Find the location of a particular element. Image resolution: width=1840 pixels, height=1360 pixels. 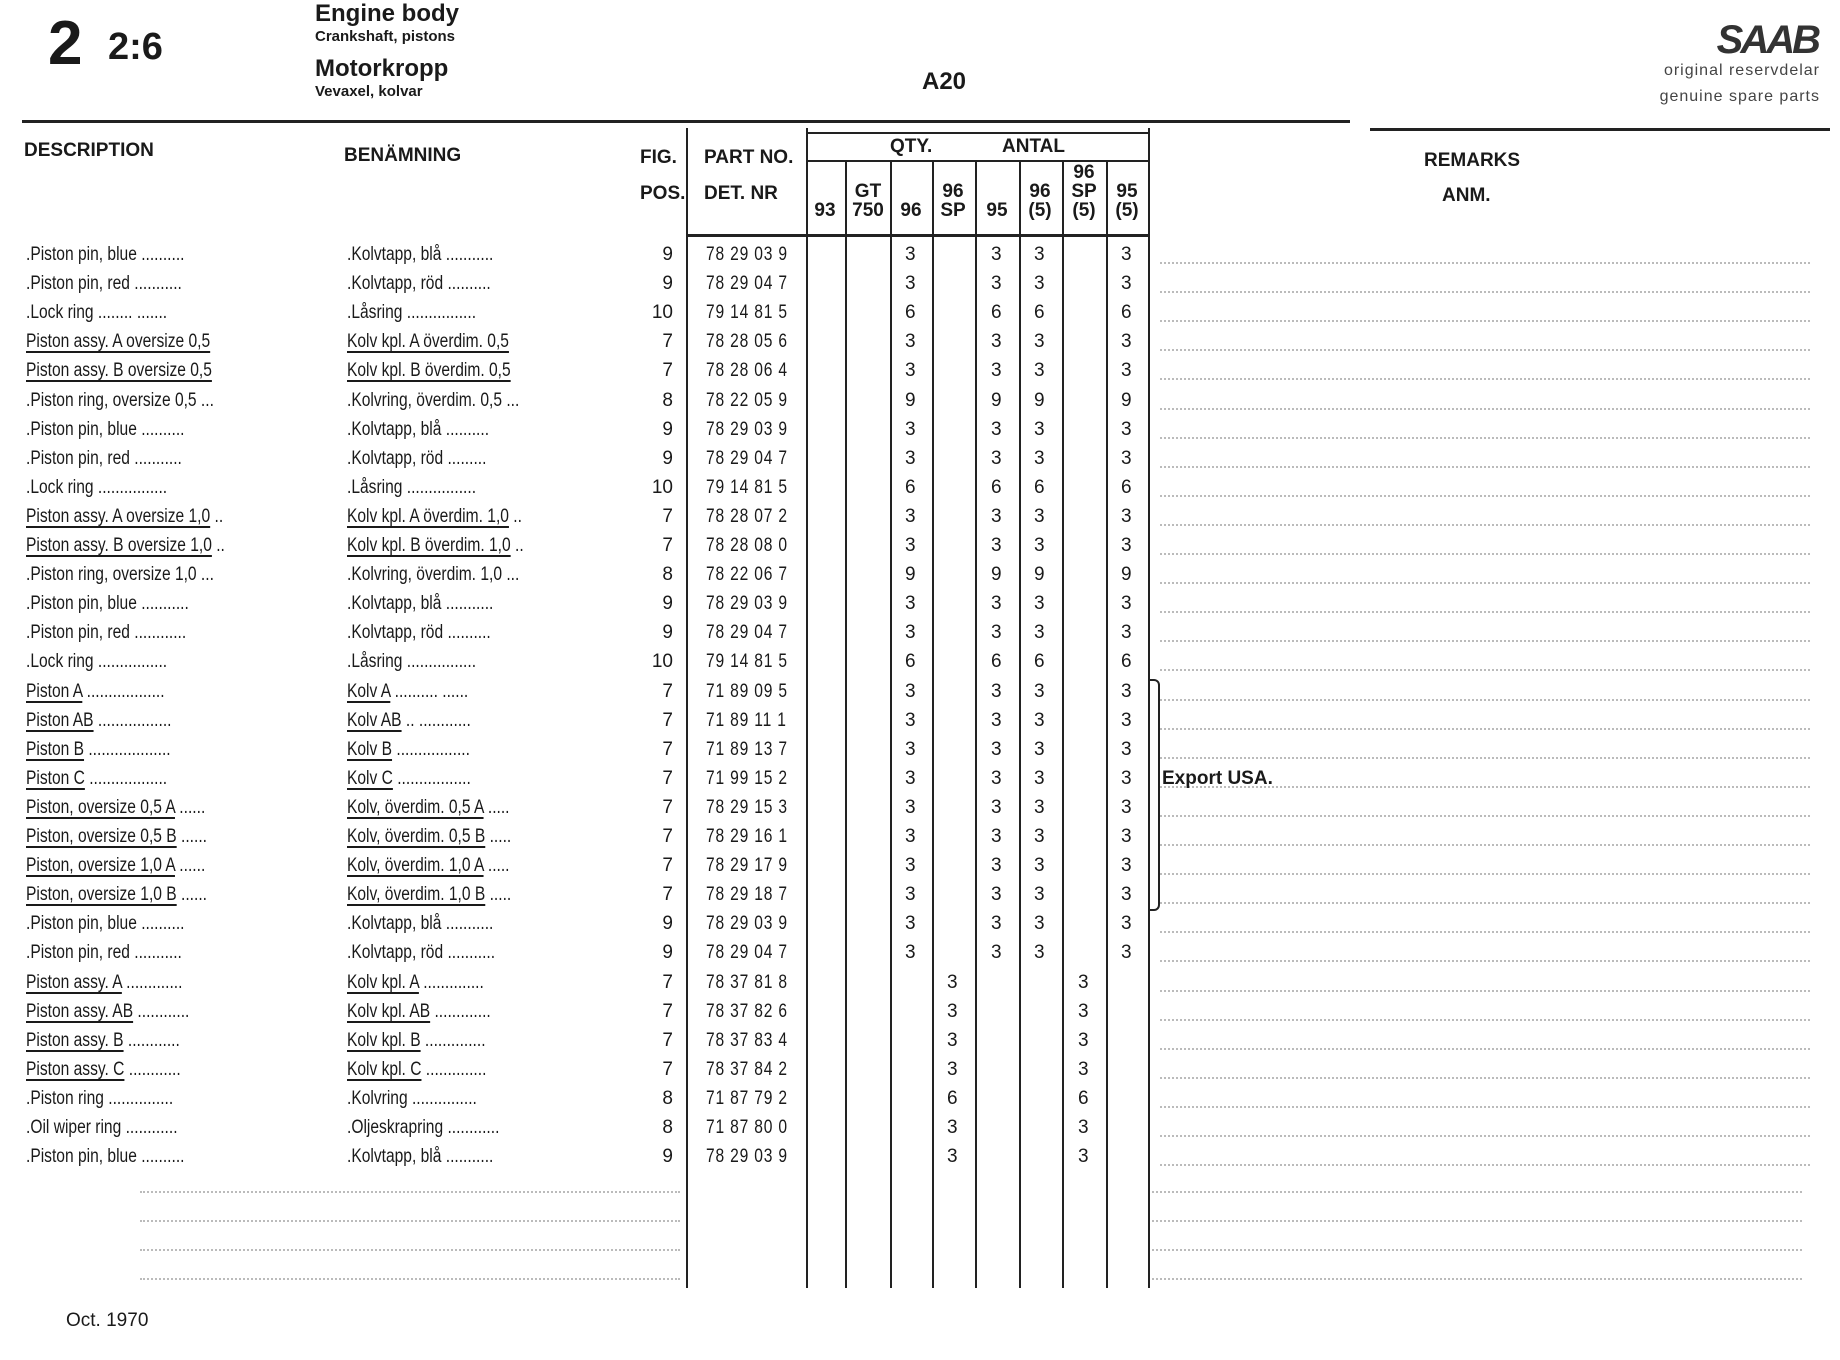

description-cell: Piston assy. A oversize 0,5 is located at coordinates (118, 341).